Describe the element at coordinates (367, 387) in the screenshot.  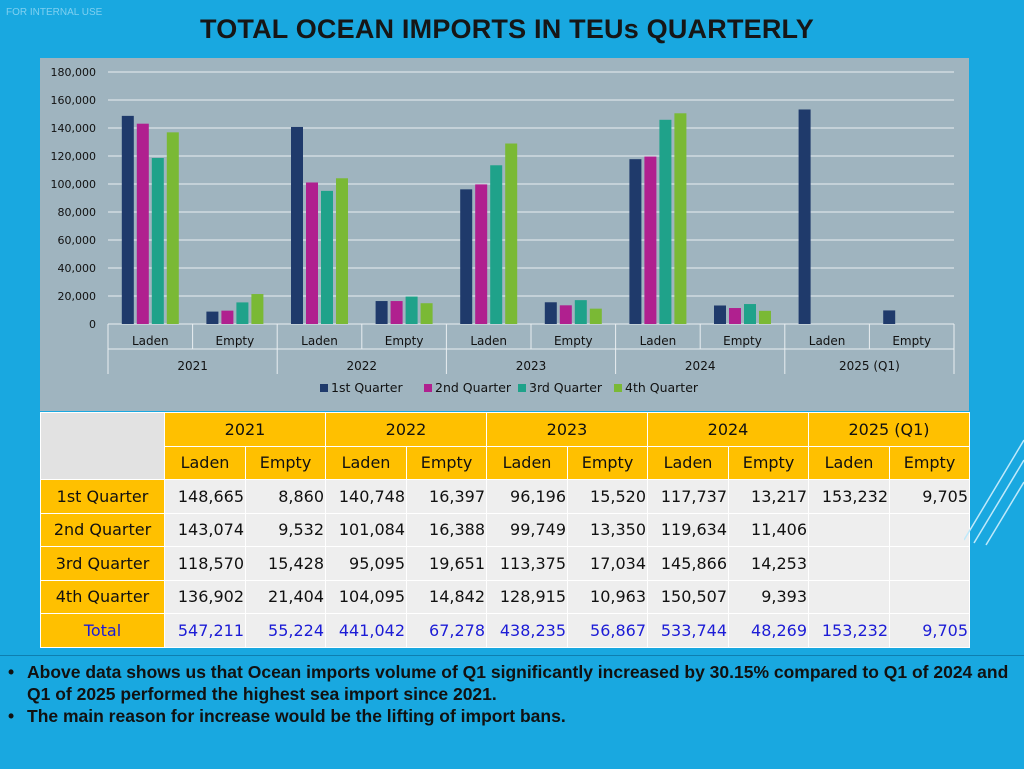
I see `legend-label: 1st Quarter` at that location.